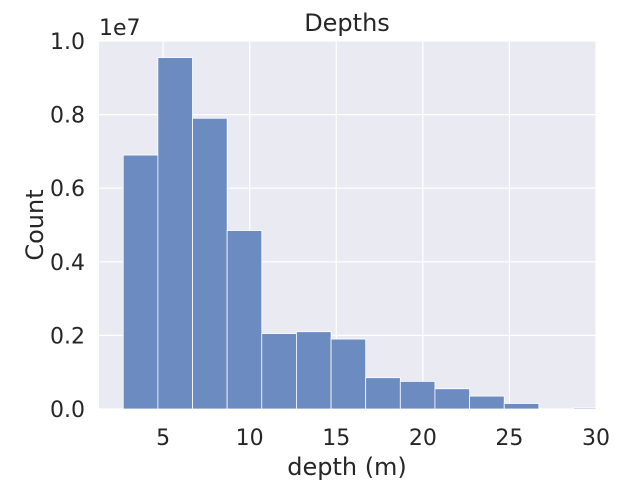 This screenshot has height=492, width=622. I want to click on y-tick-label: 0.2, so click(67, 336).